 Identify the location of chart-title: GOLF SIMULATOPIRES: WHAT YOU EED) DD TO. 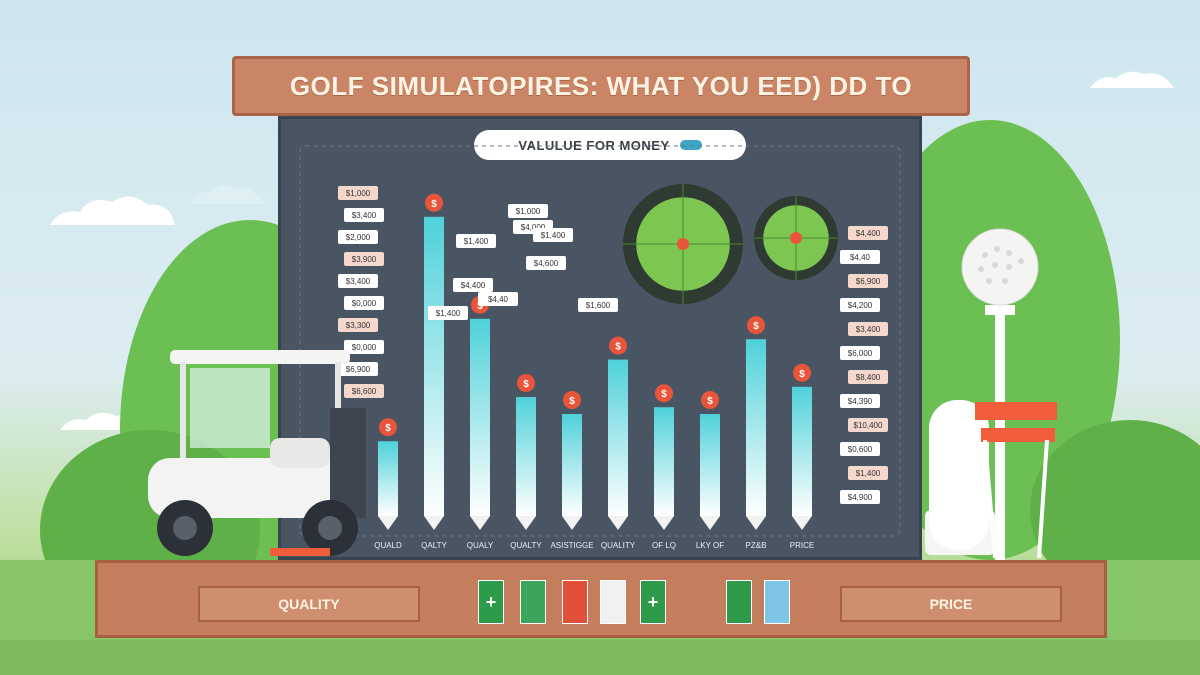
(601, 85).